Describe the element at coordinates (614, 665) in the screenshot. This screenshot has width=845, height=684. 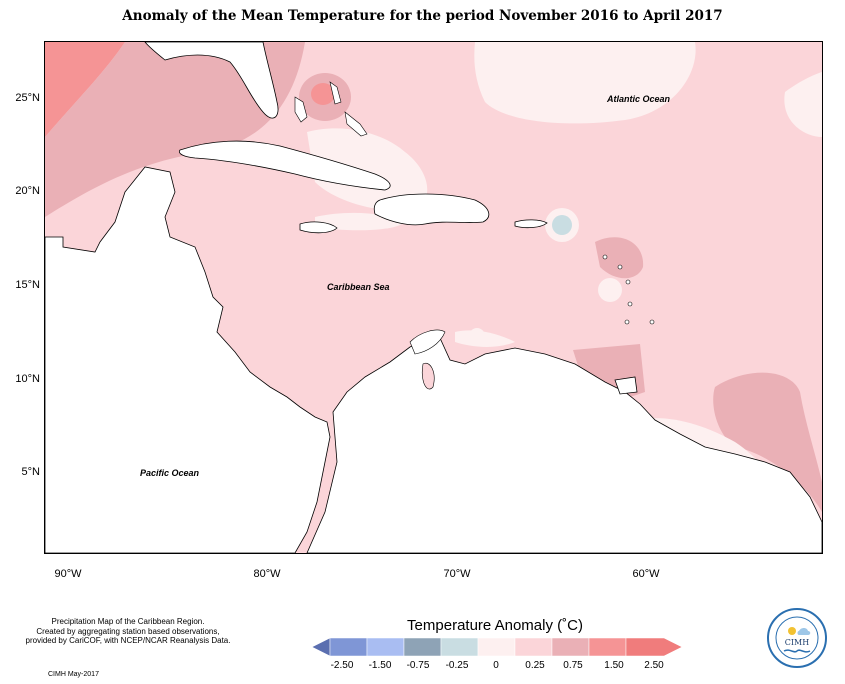
I see `legend-tick-7: 1.50` at that location.